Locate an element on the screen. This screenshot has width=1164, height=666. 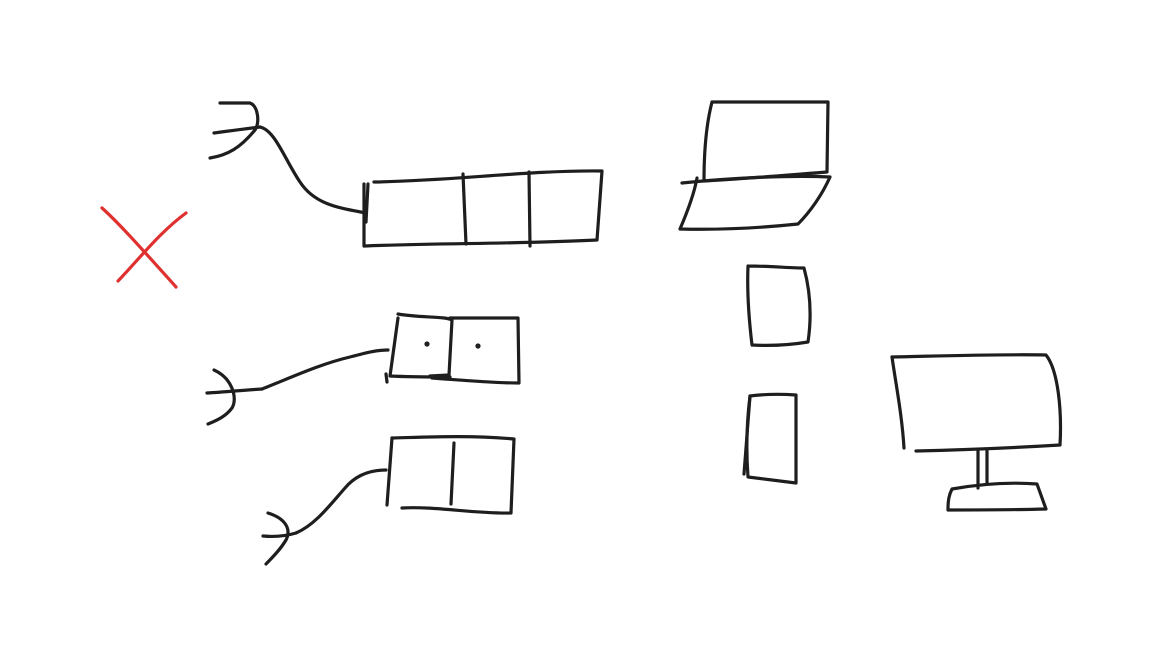
power-strip-3-socket is located at coordinates (483, 208).